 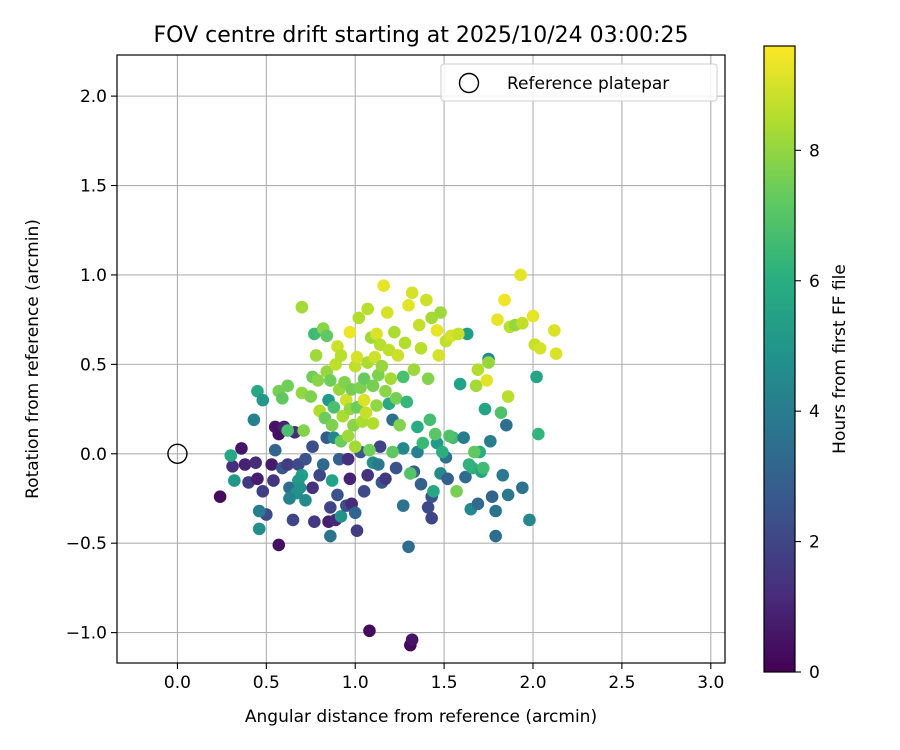 I want to click on legend: Reference platepar, so click(x=579, y=82).